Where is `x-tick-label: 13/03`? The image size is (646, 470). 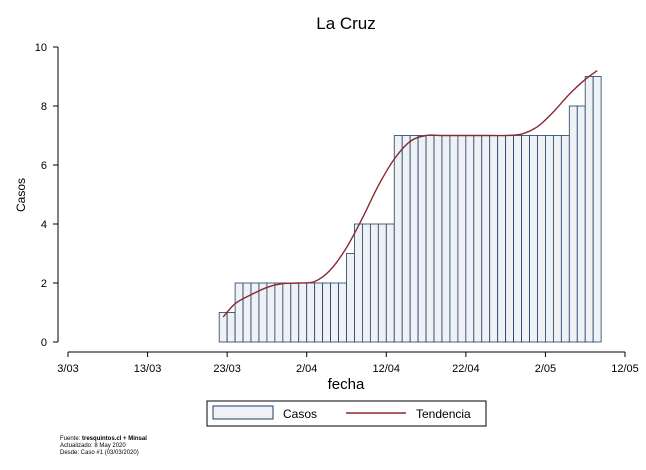 x-tick-label: 13/03 is located at coordinates (148, 369).